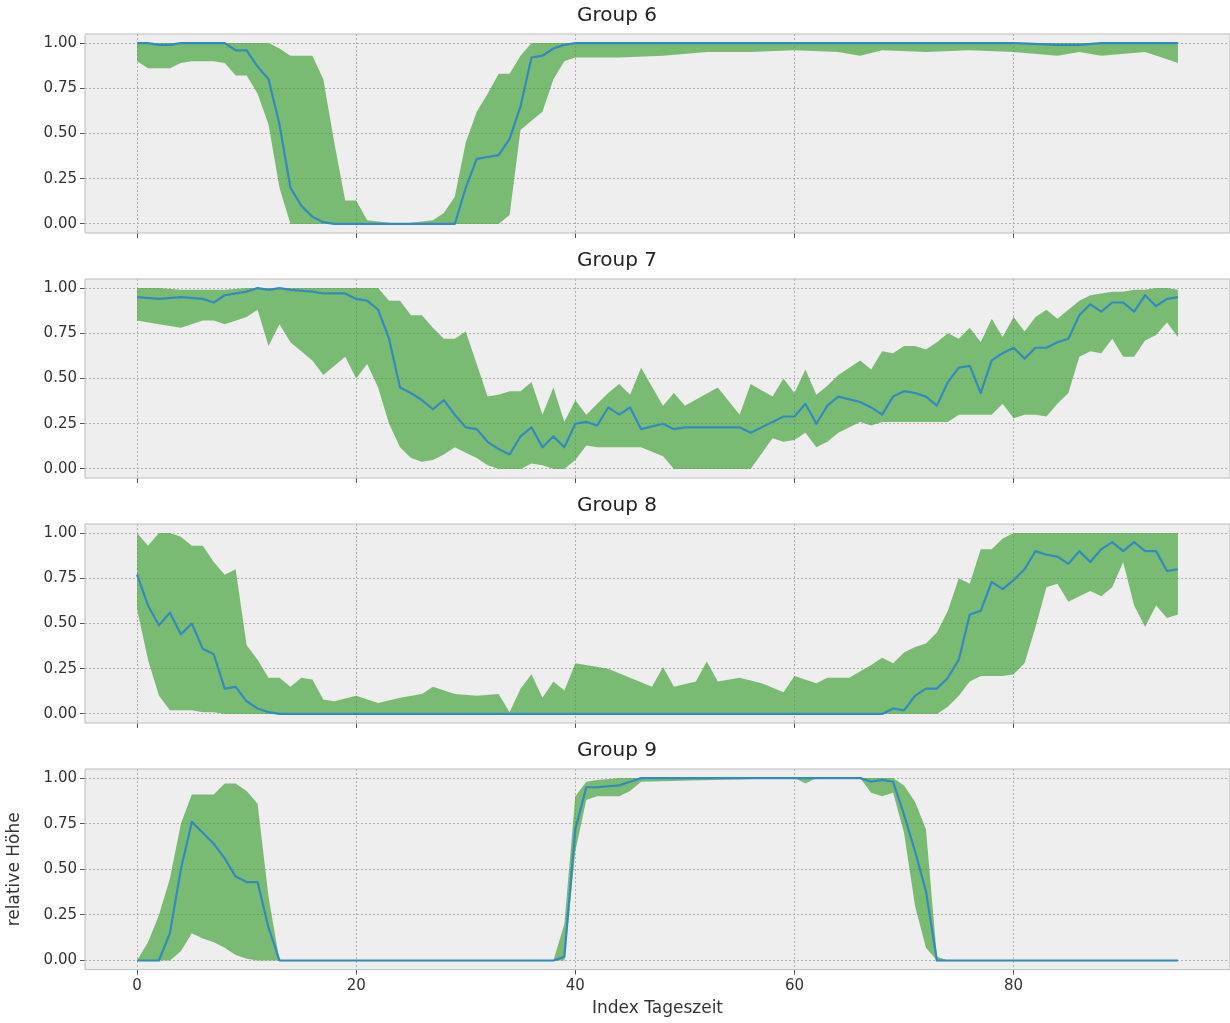 This screenshot has width=1230, height=1023. I want to click on chart-title: Group 7, so click(617, 259).